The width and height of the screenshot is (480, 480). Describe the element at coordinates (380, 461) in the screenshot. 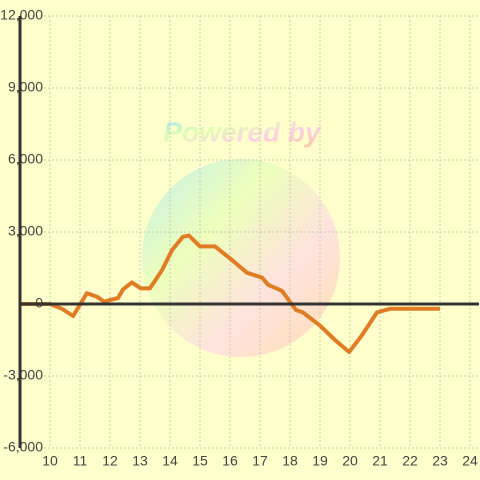

I see `x-tick-label: 21` at that location.